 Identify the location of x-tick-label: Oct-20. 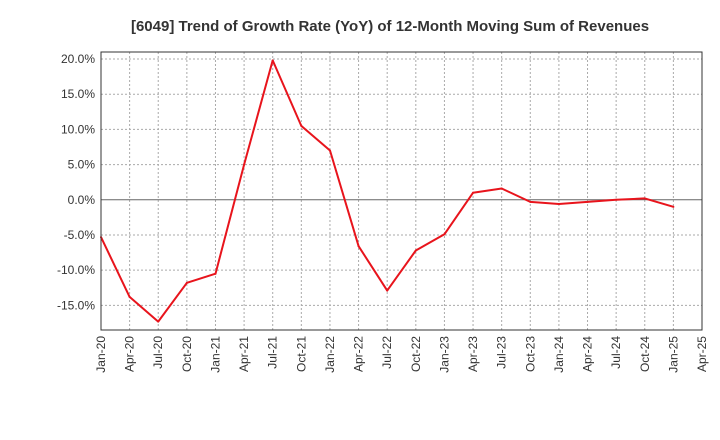
(187, 354).